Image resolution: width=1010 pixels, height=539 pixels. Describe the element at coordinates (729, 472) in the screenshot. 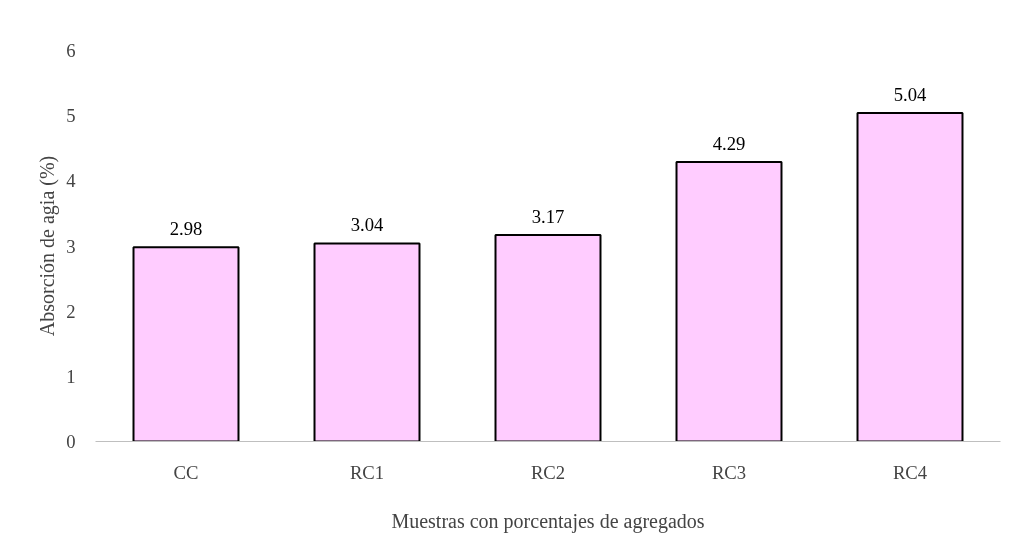

I see `x-tick-label: RC3` at that location.